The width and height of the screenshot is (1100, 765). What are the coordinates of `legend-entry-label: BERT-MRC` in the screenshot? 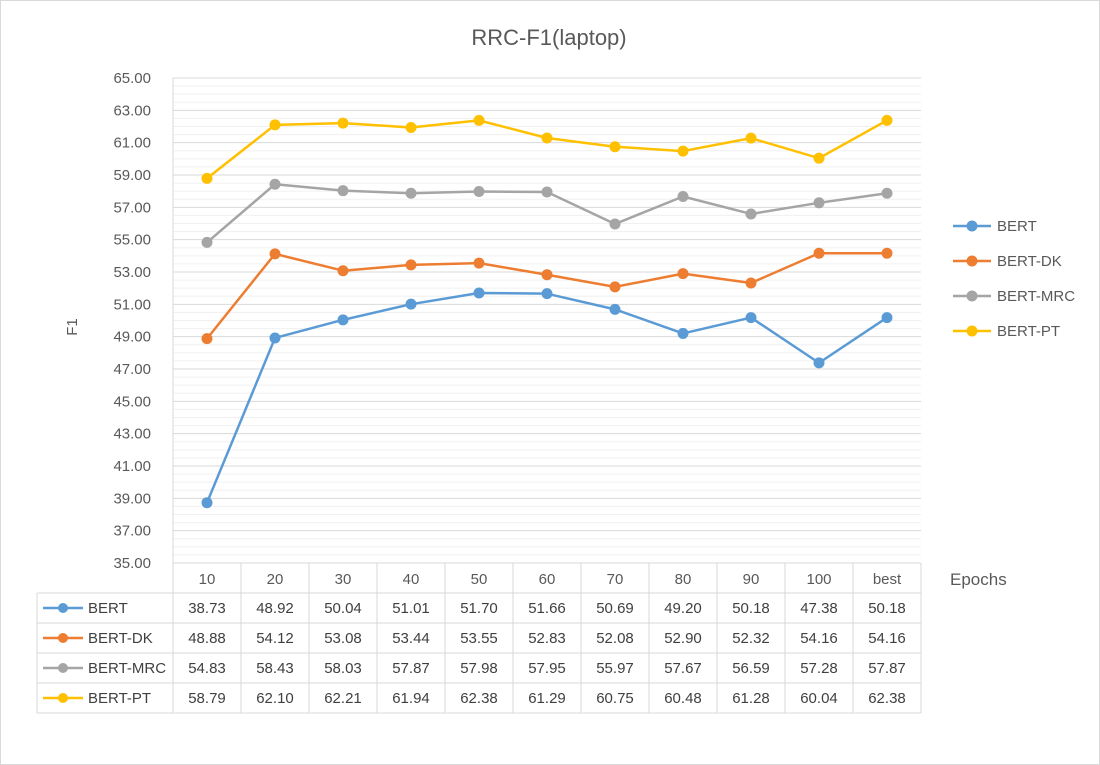 It's located at (1036, 296).